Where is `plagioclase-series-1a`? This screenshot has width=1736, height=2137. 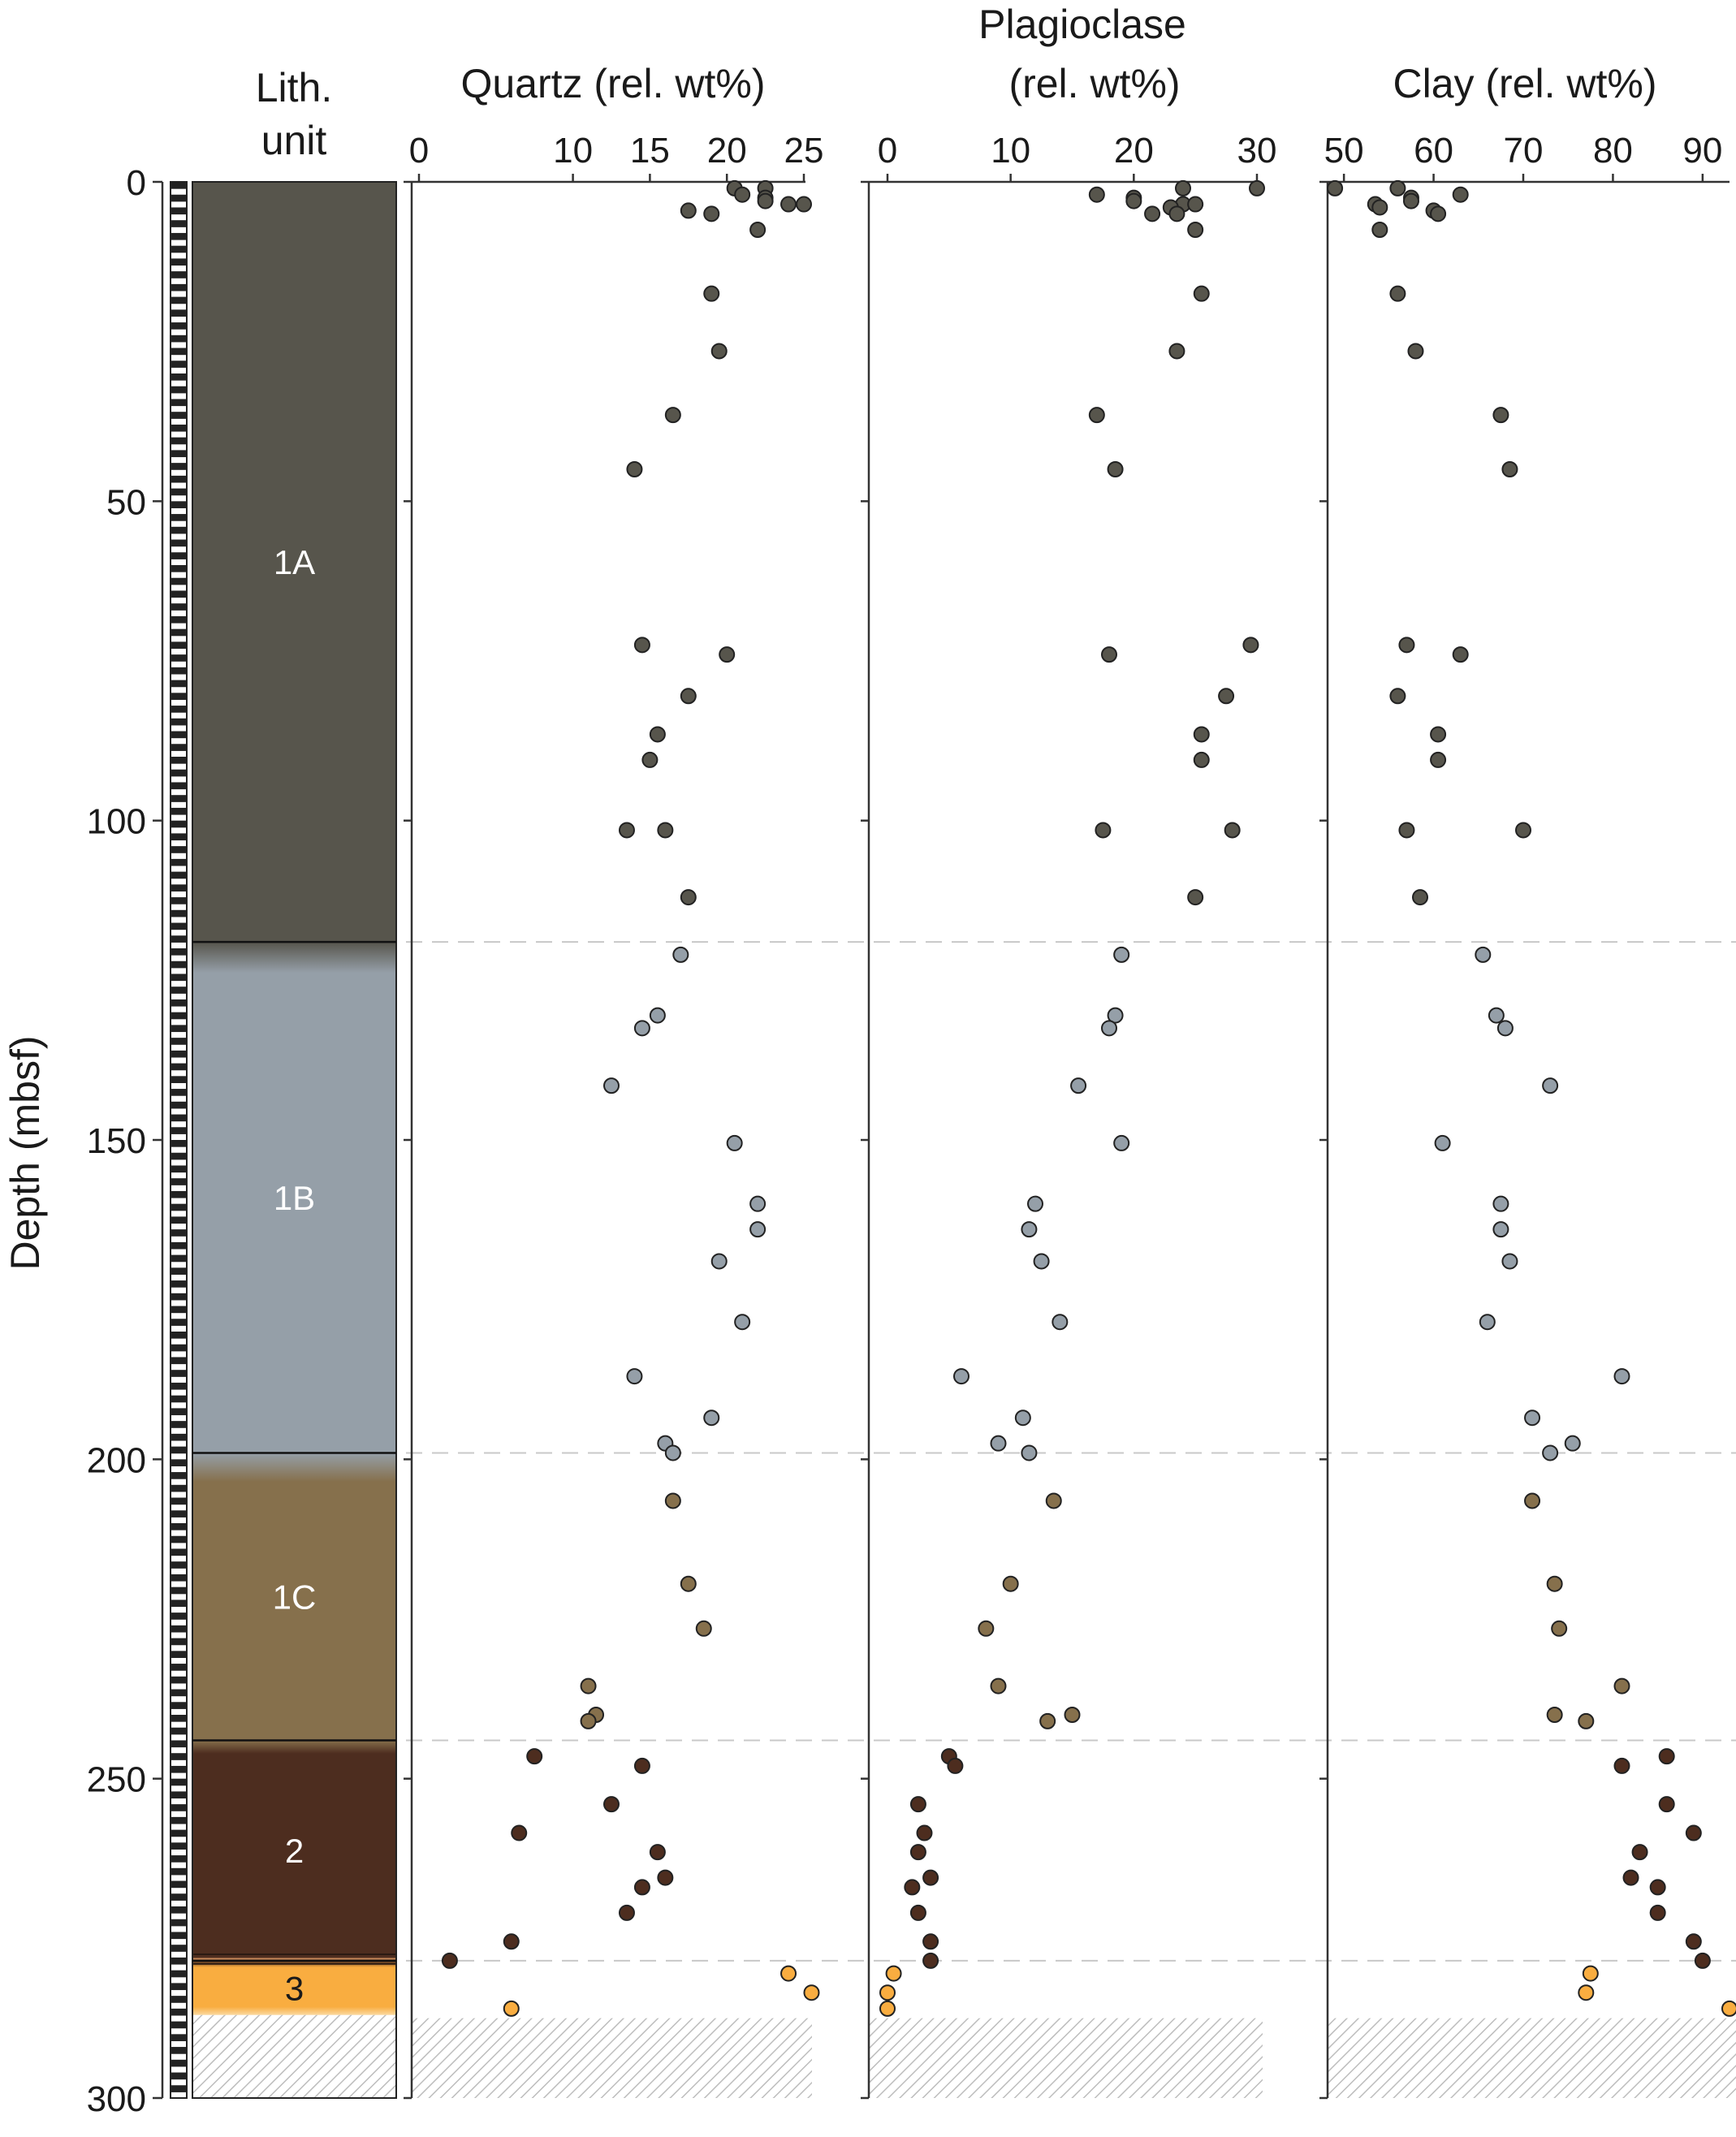
plagioclase-series-1a is located at coordinates (1176, 542).